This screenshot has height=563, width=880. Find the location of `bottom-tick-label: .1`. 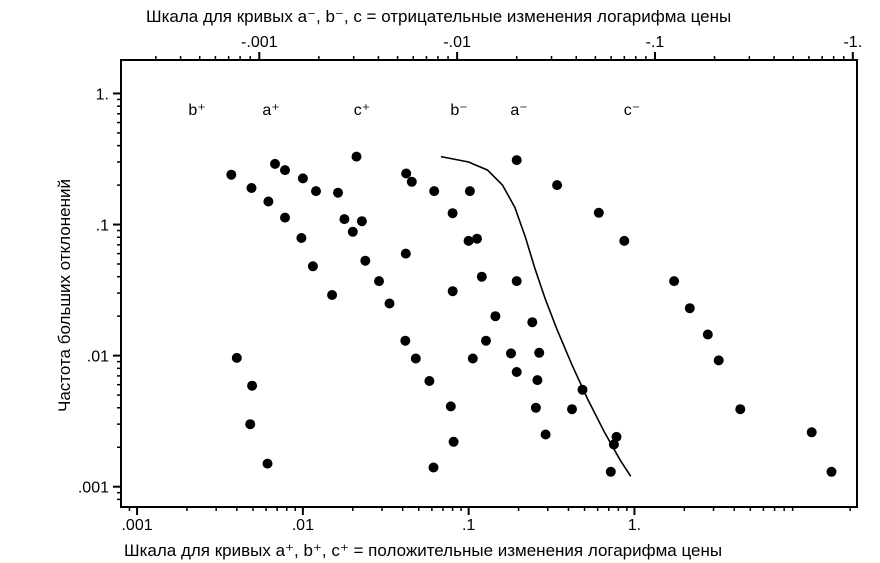

bottom-tick-label: .1 is located at coordinates (468, 525).